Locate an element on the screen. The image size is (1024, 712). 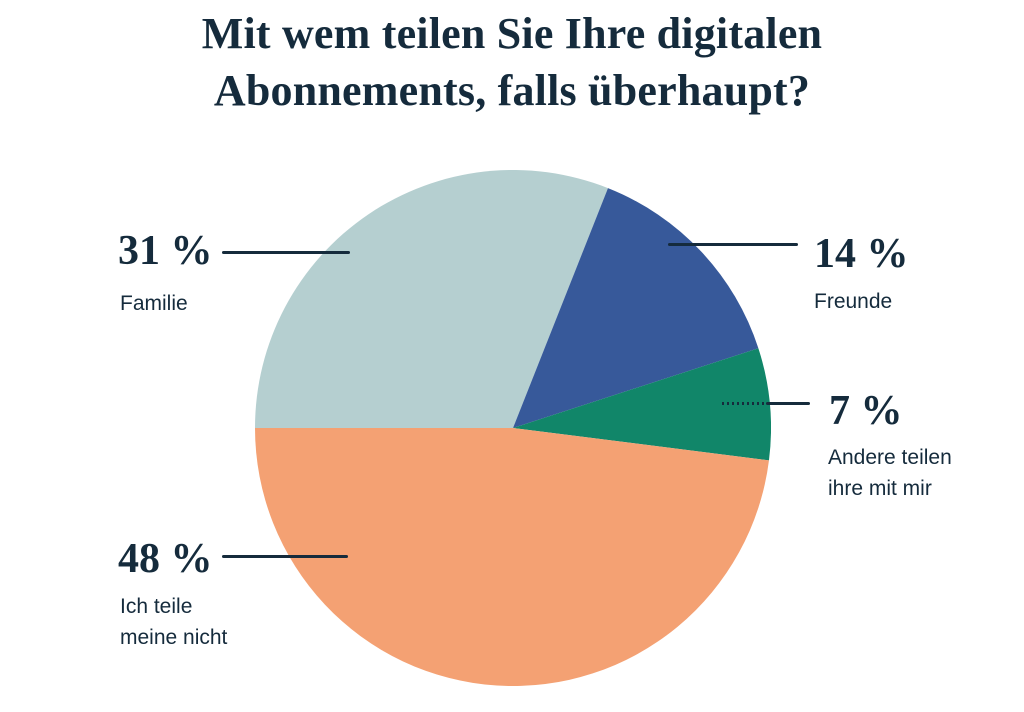
category-label-andere-line2: ihre mit mir is located at coordinates (880, 488).